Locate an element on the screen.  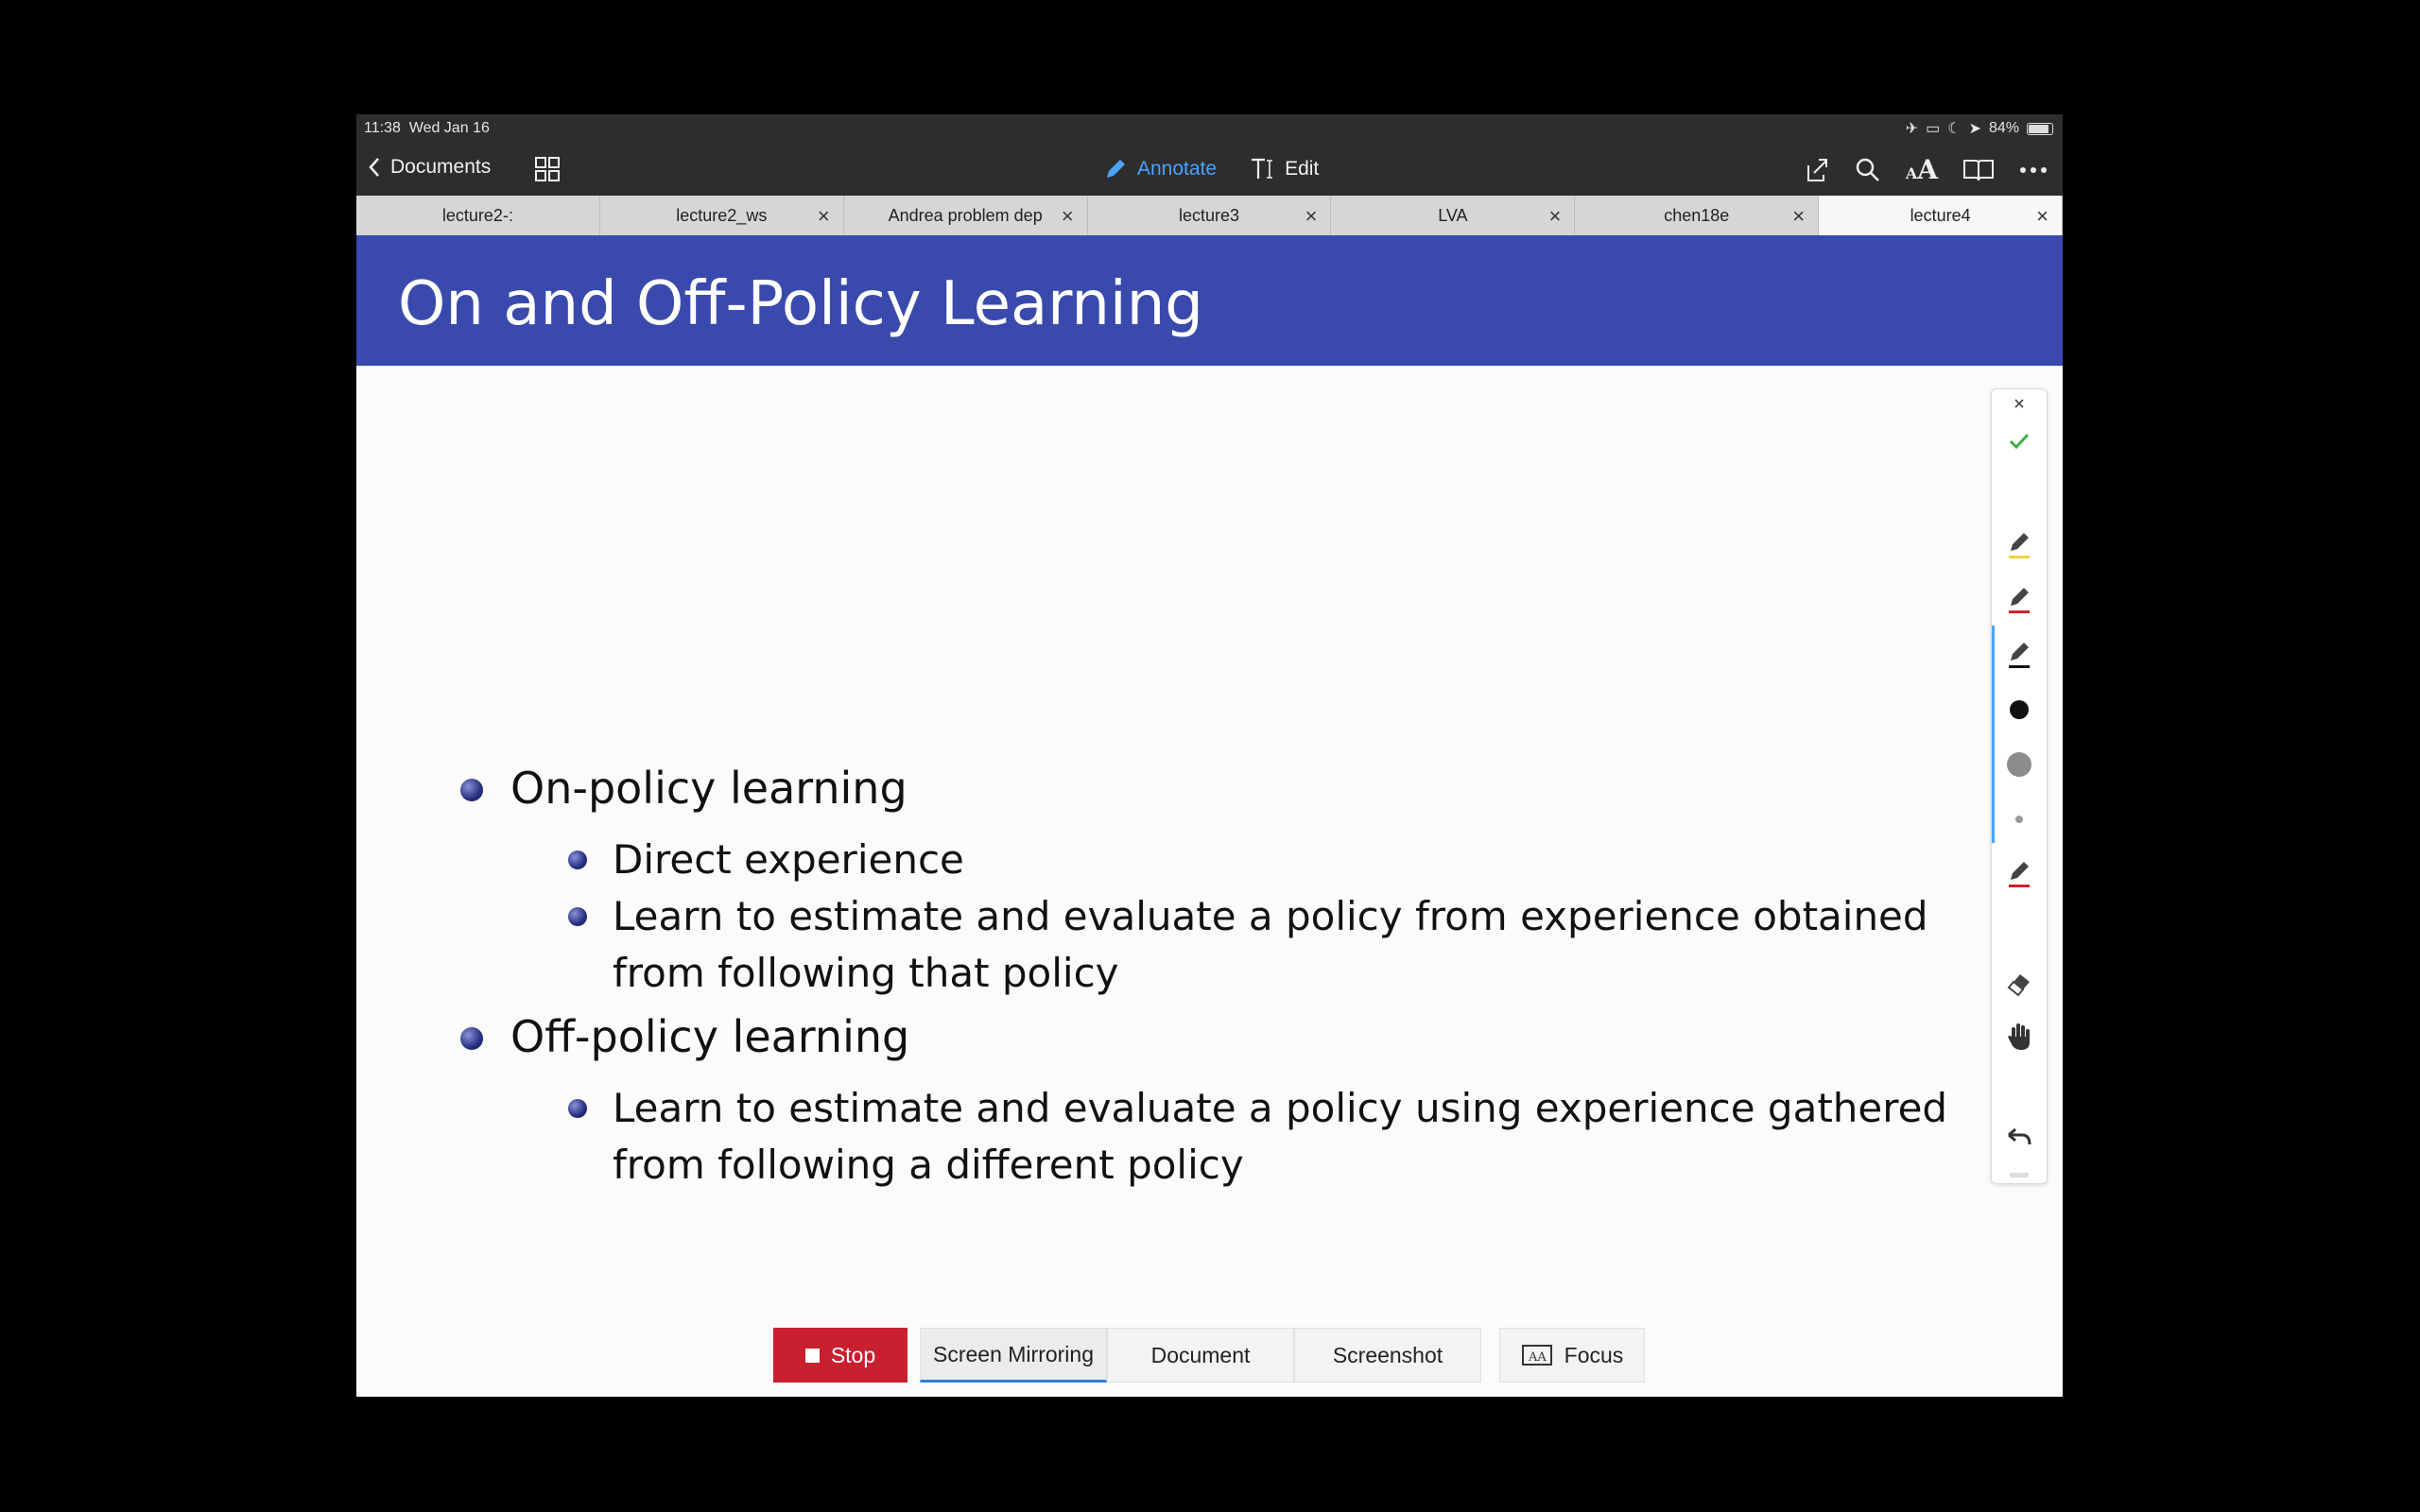
stop-button: Stop is located at coordinates (840, 1355).